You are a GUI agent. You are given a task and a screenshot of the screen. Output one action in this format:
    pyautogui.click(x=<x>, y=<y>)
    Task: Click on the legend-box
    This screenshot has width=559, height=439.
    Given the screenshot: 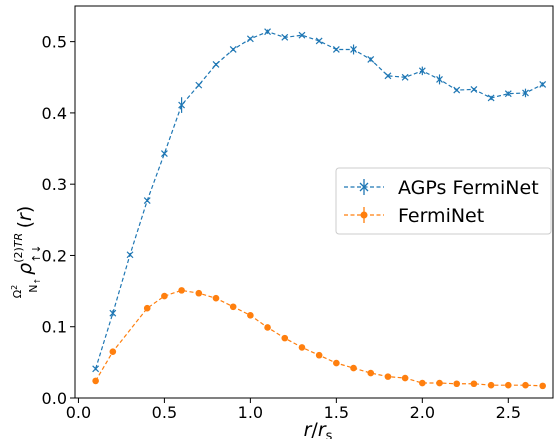 What is the action you would take?
    pyautogui.click(x=443, y=201)
    